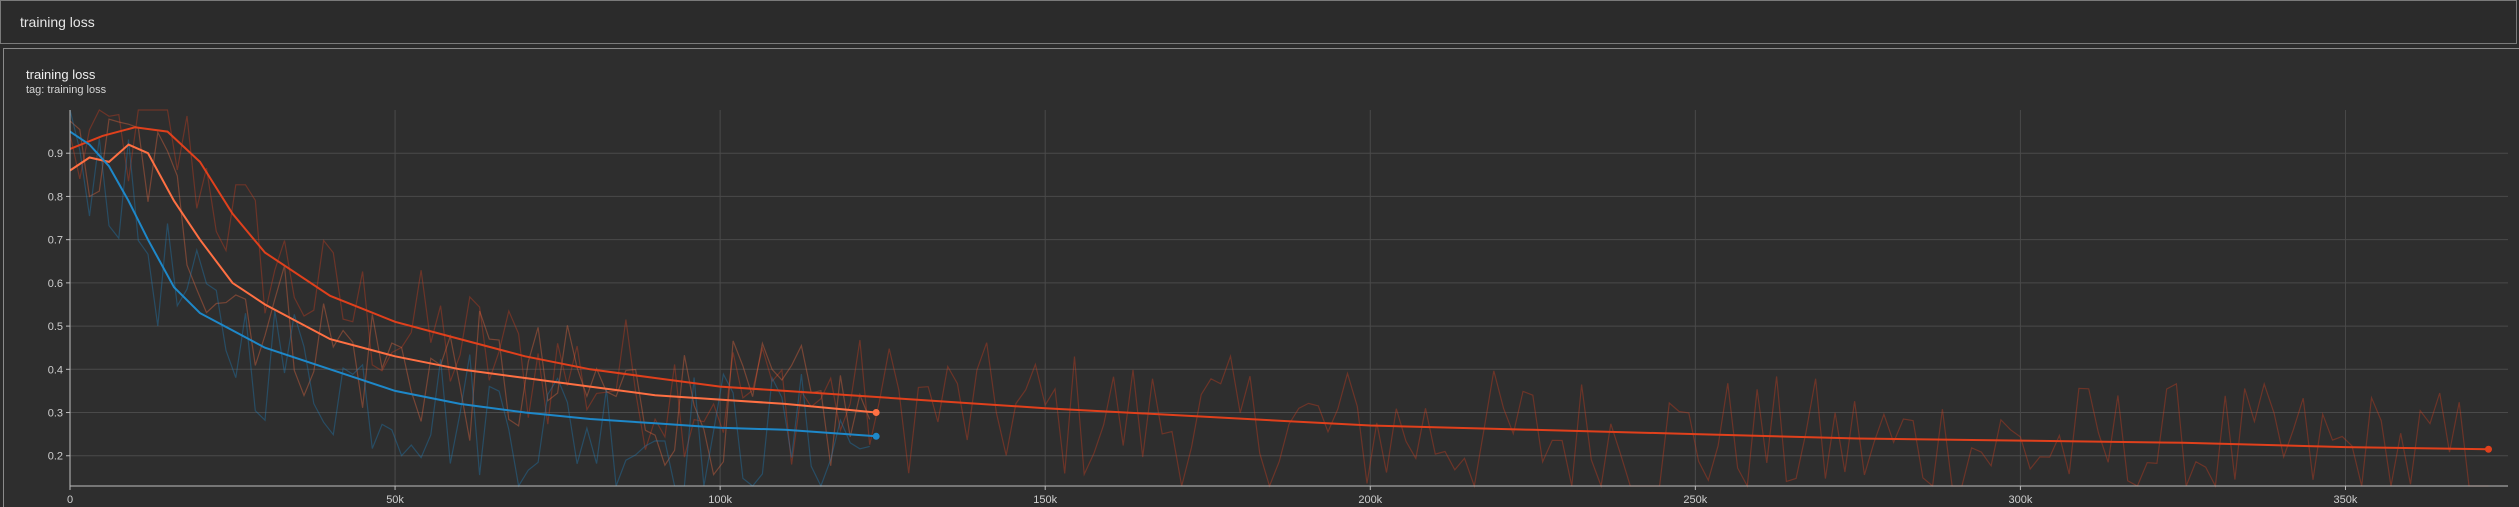 This screenshot has width=2519, height=507. I want to click on y-tick-label: 0.9, so click(55, 154).